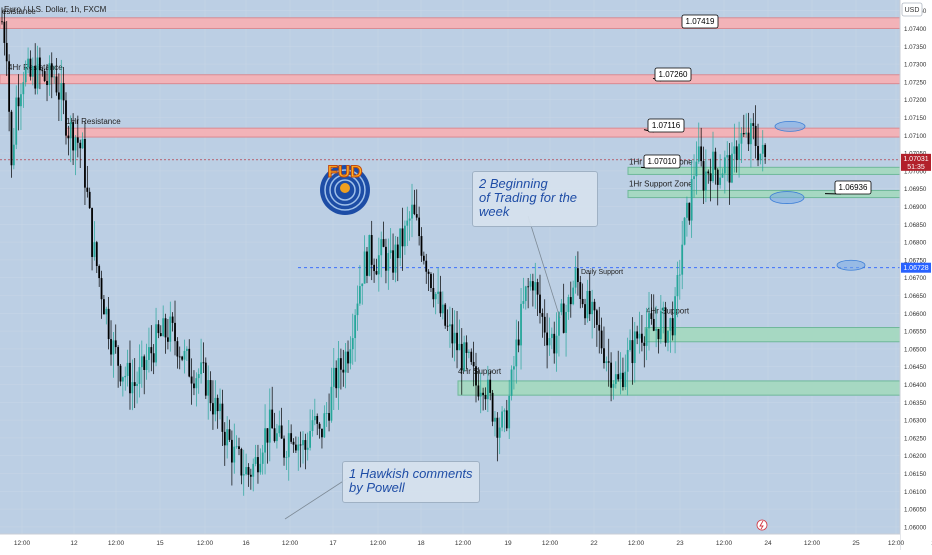  Describe the element at coordinates (915, 65) in the screenshot. I see `price-tick-label: 1.07300` at that location.